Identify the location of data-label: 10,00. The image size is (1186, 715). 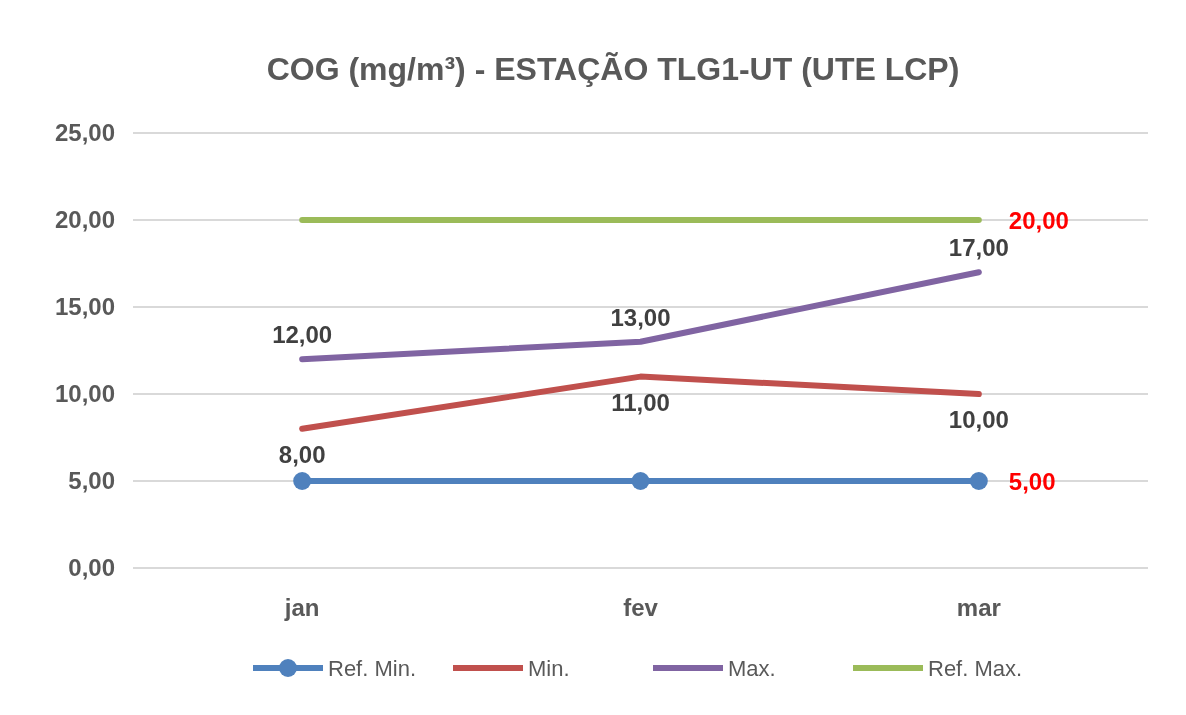
(978, 419).